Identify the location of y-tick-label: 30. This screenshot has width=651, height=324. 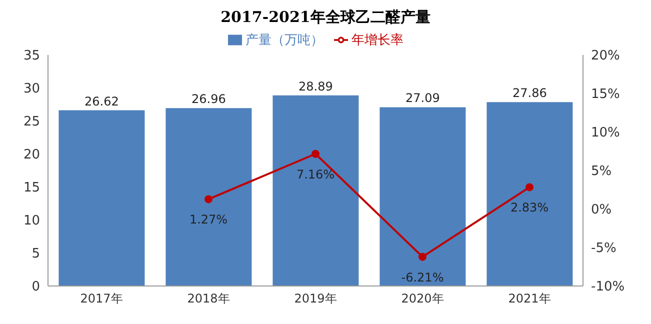
(31, 89).